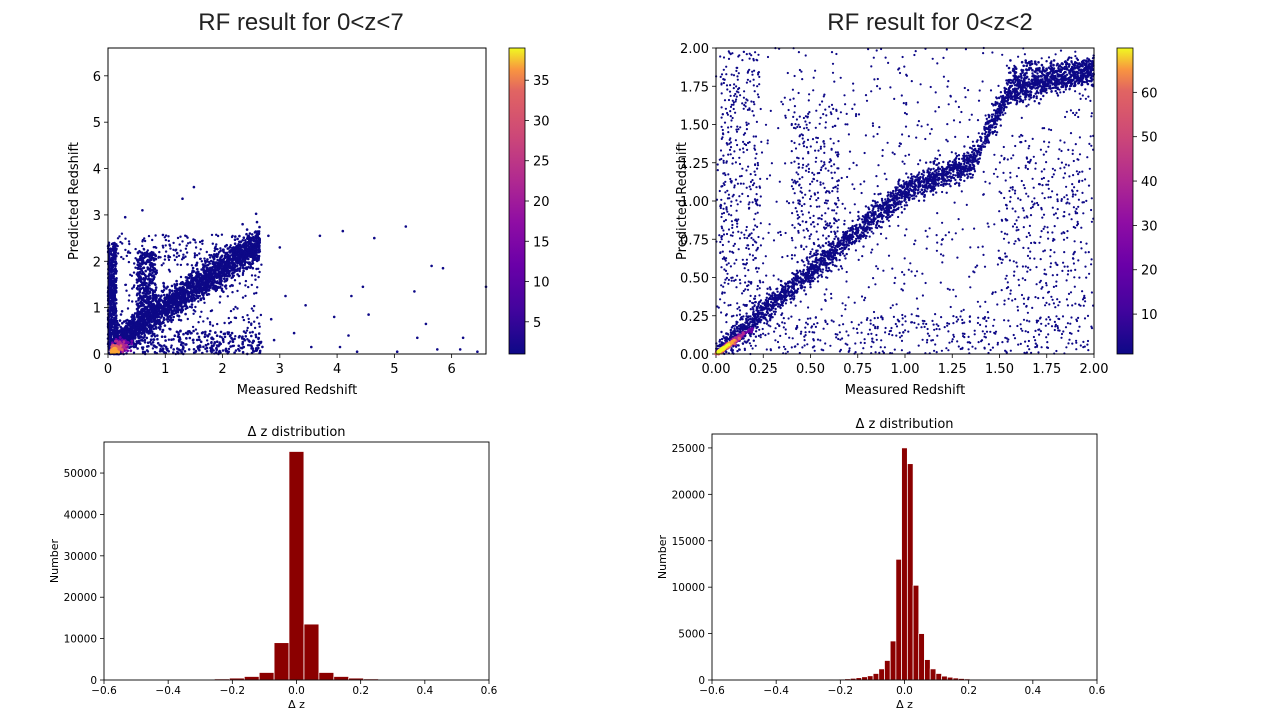  Describe the element at coordinates (857, 369) in the screenshot. I see `x-tick-label: 0.75` at that location.